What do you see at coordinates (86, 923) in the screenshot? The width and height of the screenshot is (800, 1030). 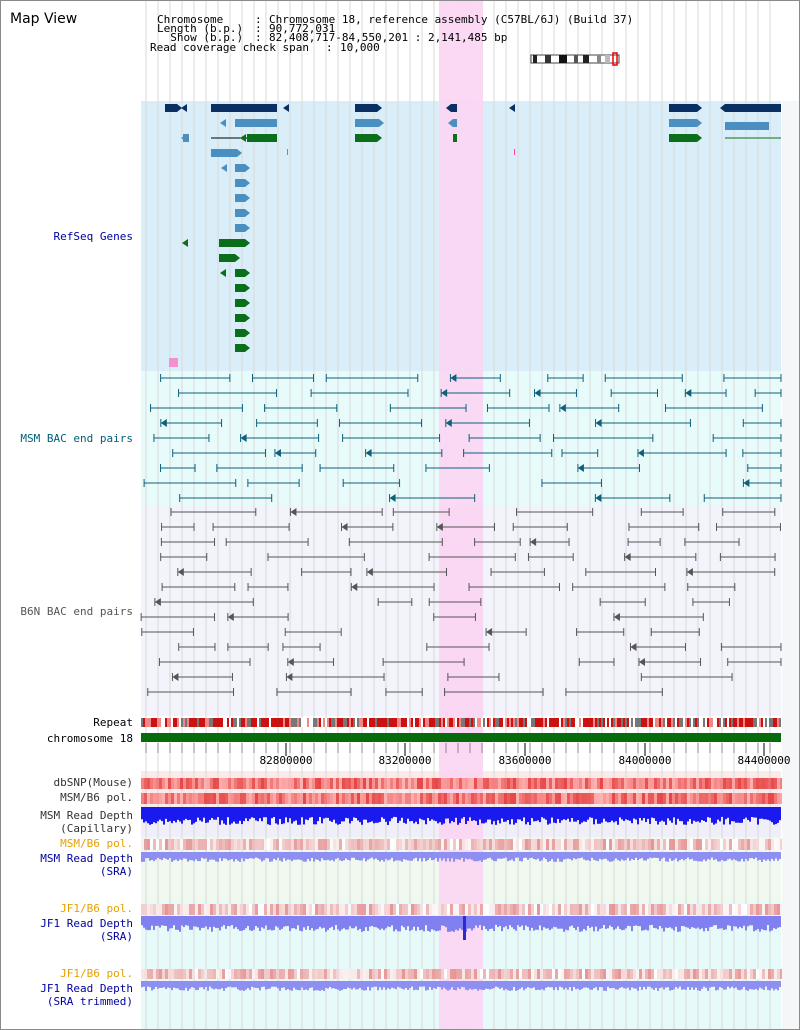 I see `track-label-jf1-depth: JF1 Read Depth` at bounding box center [86, 923].